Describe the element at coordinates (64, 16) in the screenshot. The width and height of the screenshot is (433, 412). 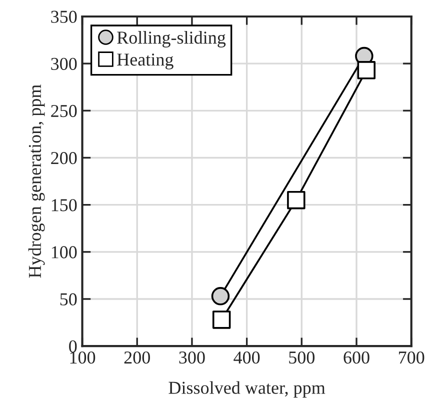
I see `y-tick-label: 350` at that location.